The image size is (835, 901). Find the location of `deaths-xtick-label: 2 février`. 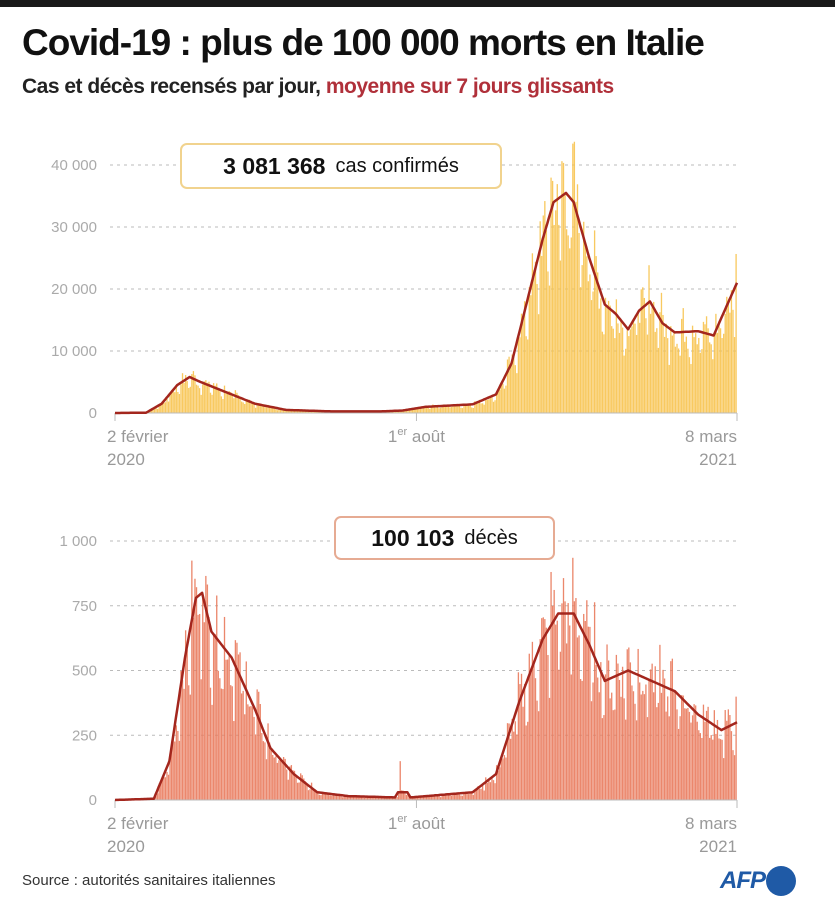

deaths-xtick-label: 2 février is located at coordinates (138, 823).